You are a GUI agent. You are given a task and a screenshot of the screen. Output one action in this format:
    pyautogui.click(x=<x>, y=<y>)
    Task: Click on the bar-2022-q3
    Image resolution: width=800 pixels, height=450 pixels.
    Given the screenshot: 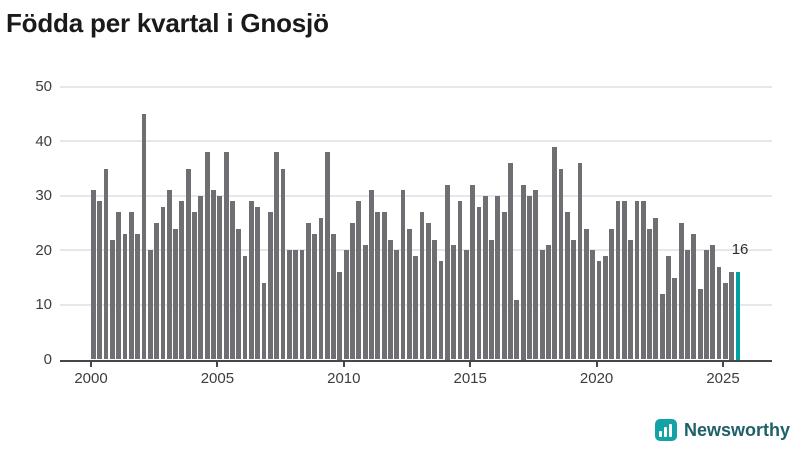 What is the action you would take?
    pyautogui.click(x=662, y=327)
    